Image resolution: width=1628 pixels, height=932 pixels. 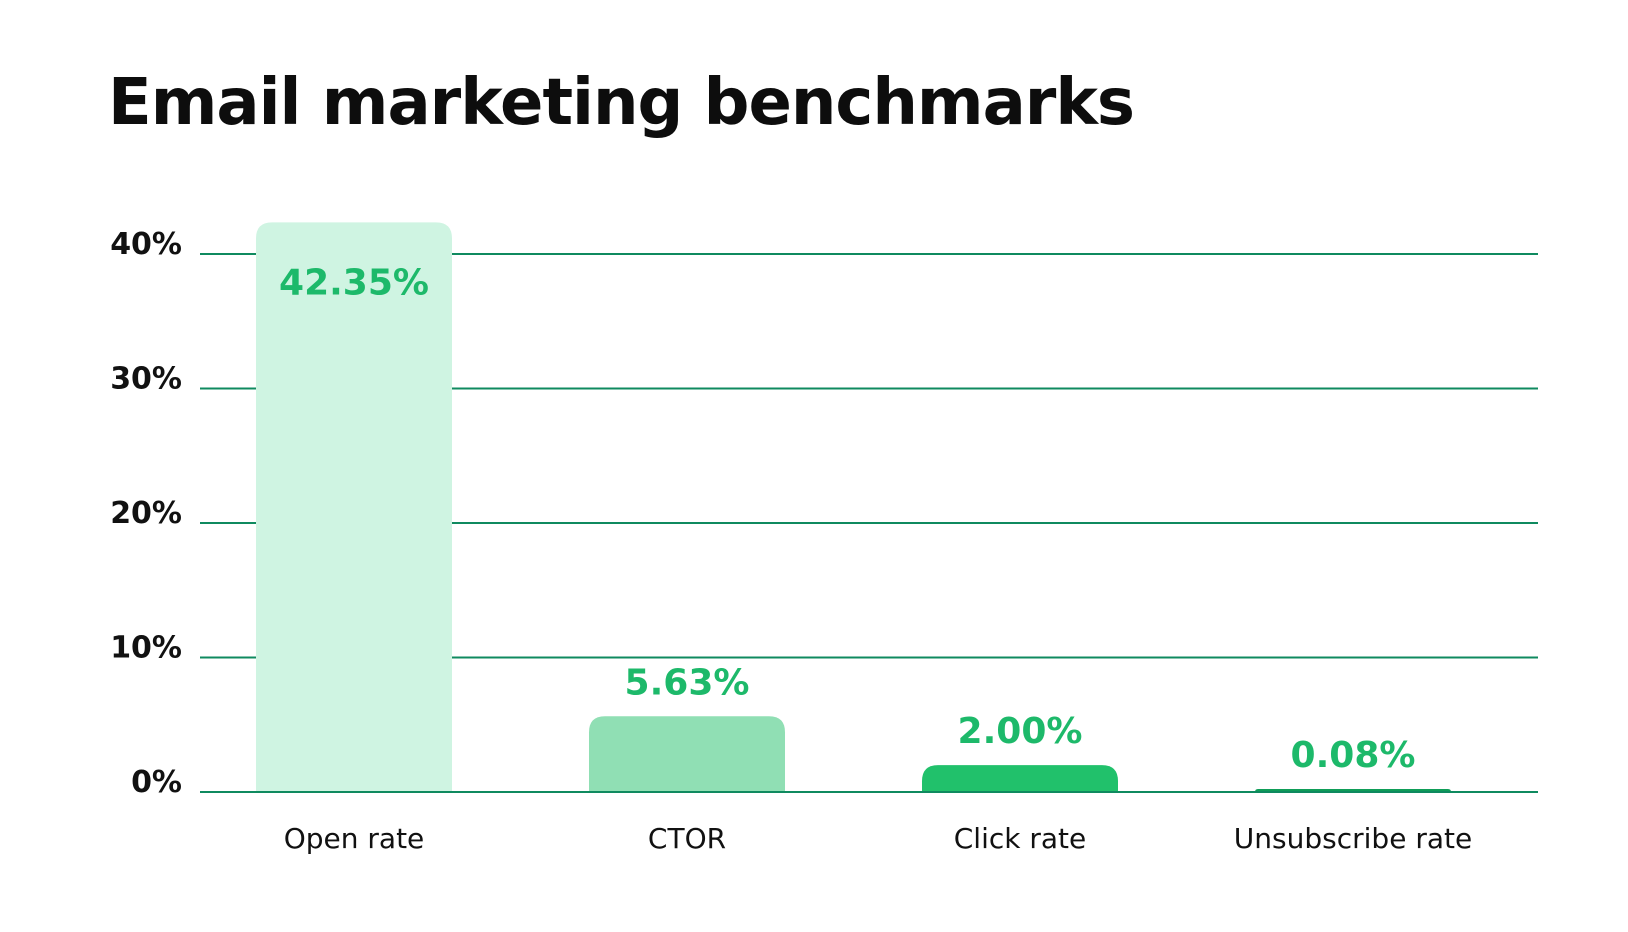 What do you see at coordinates (1020, 778) in the screenshot?
I see `bar-click-rate` at bounding box center [1020, 778].